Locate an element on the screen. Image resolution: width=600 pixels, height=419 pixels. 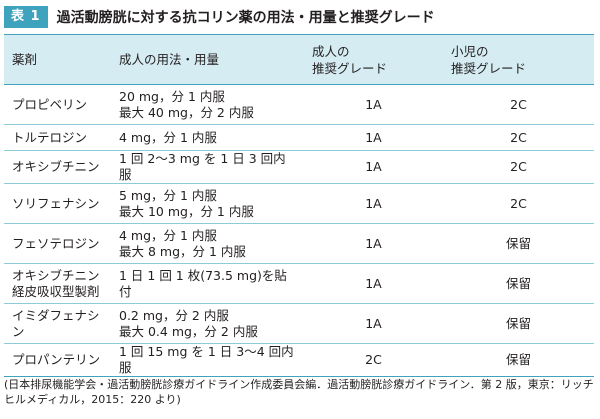
table-row: フェソテロジン 4 mg，分 1 内服 最大 8 mg，分 1 内服 1A 保留 is located at coordinates (299, 243).